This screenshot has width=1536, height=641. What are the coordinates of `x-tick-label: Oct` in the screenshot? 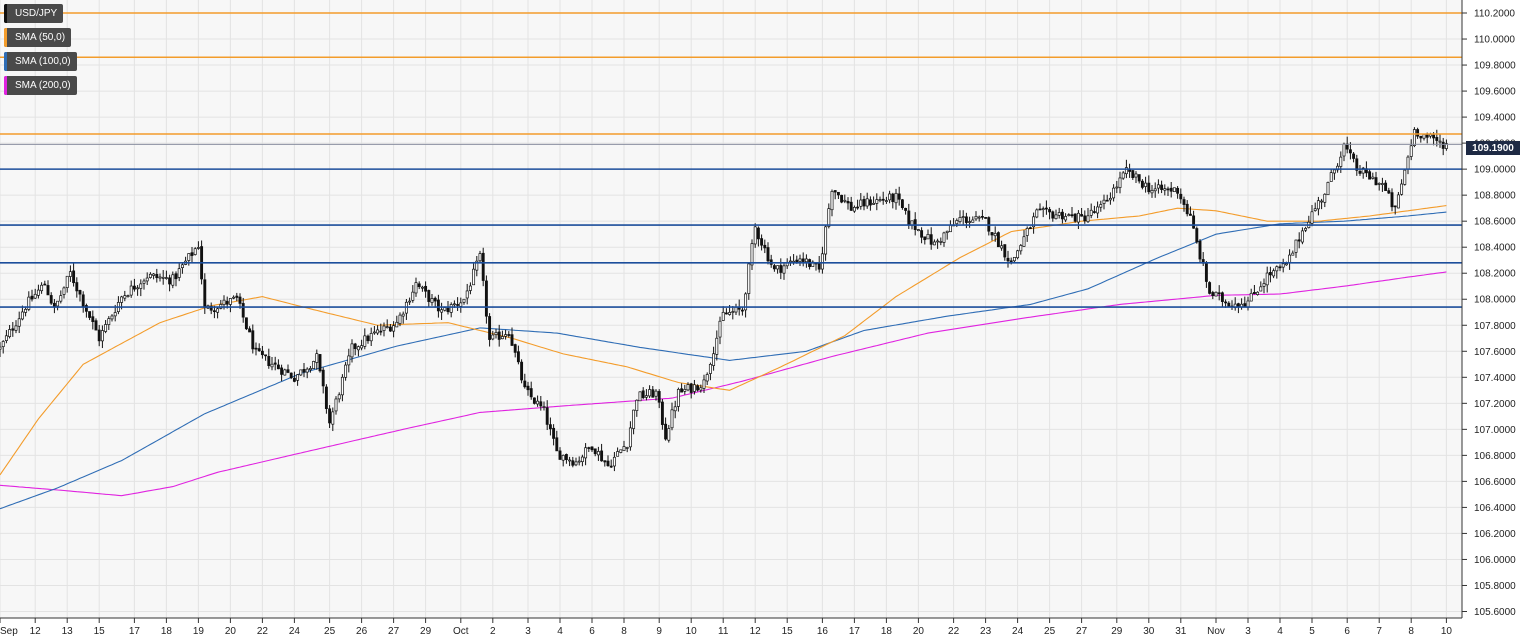 It's located at (461, 631).